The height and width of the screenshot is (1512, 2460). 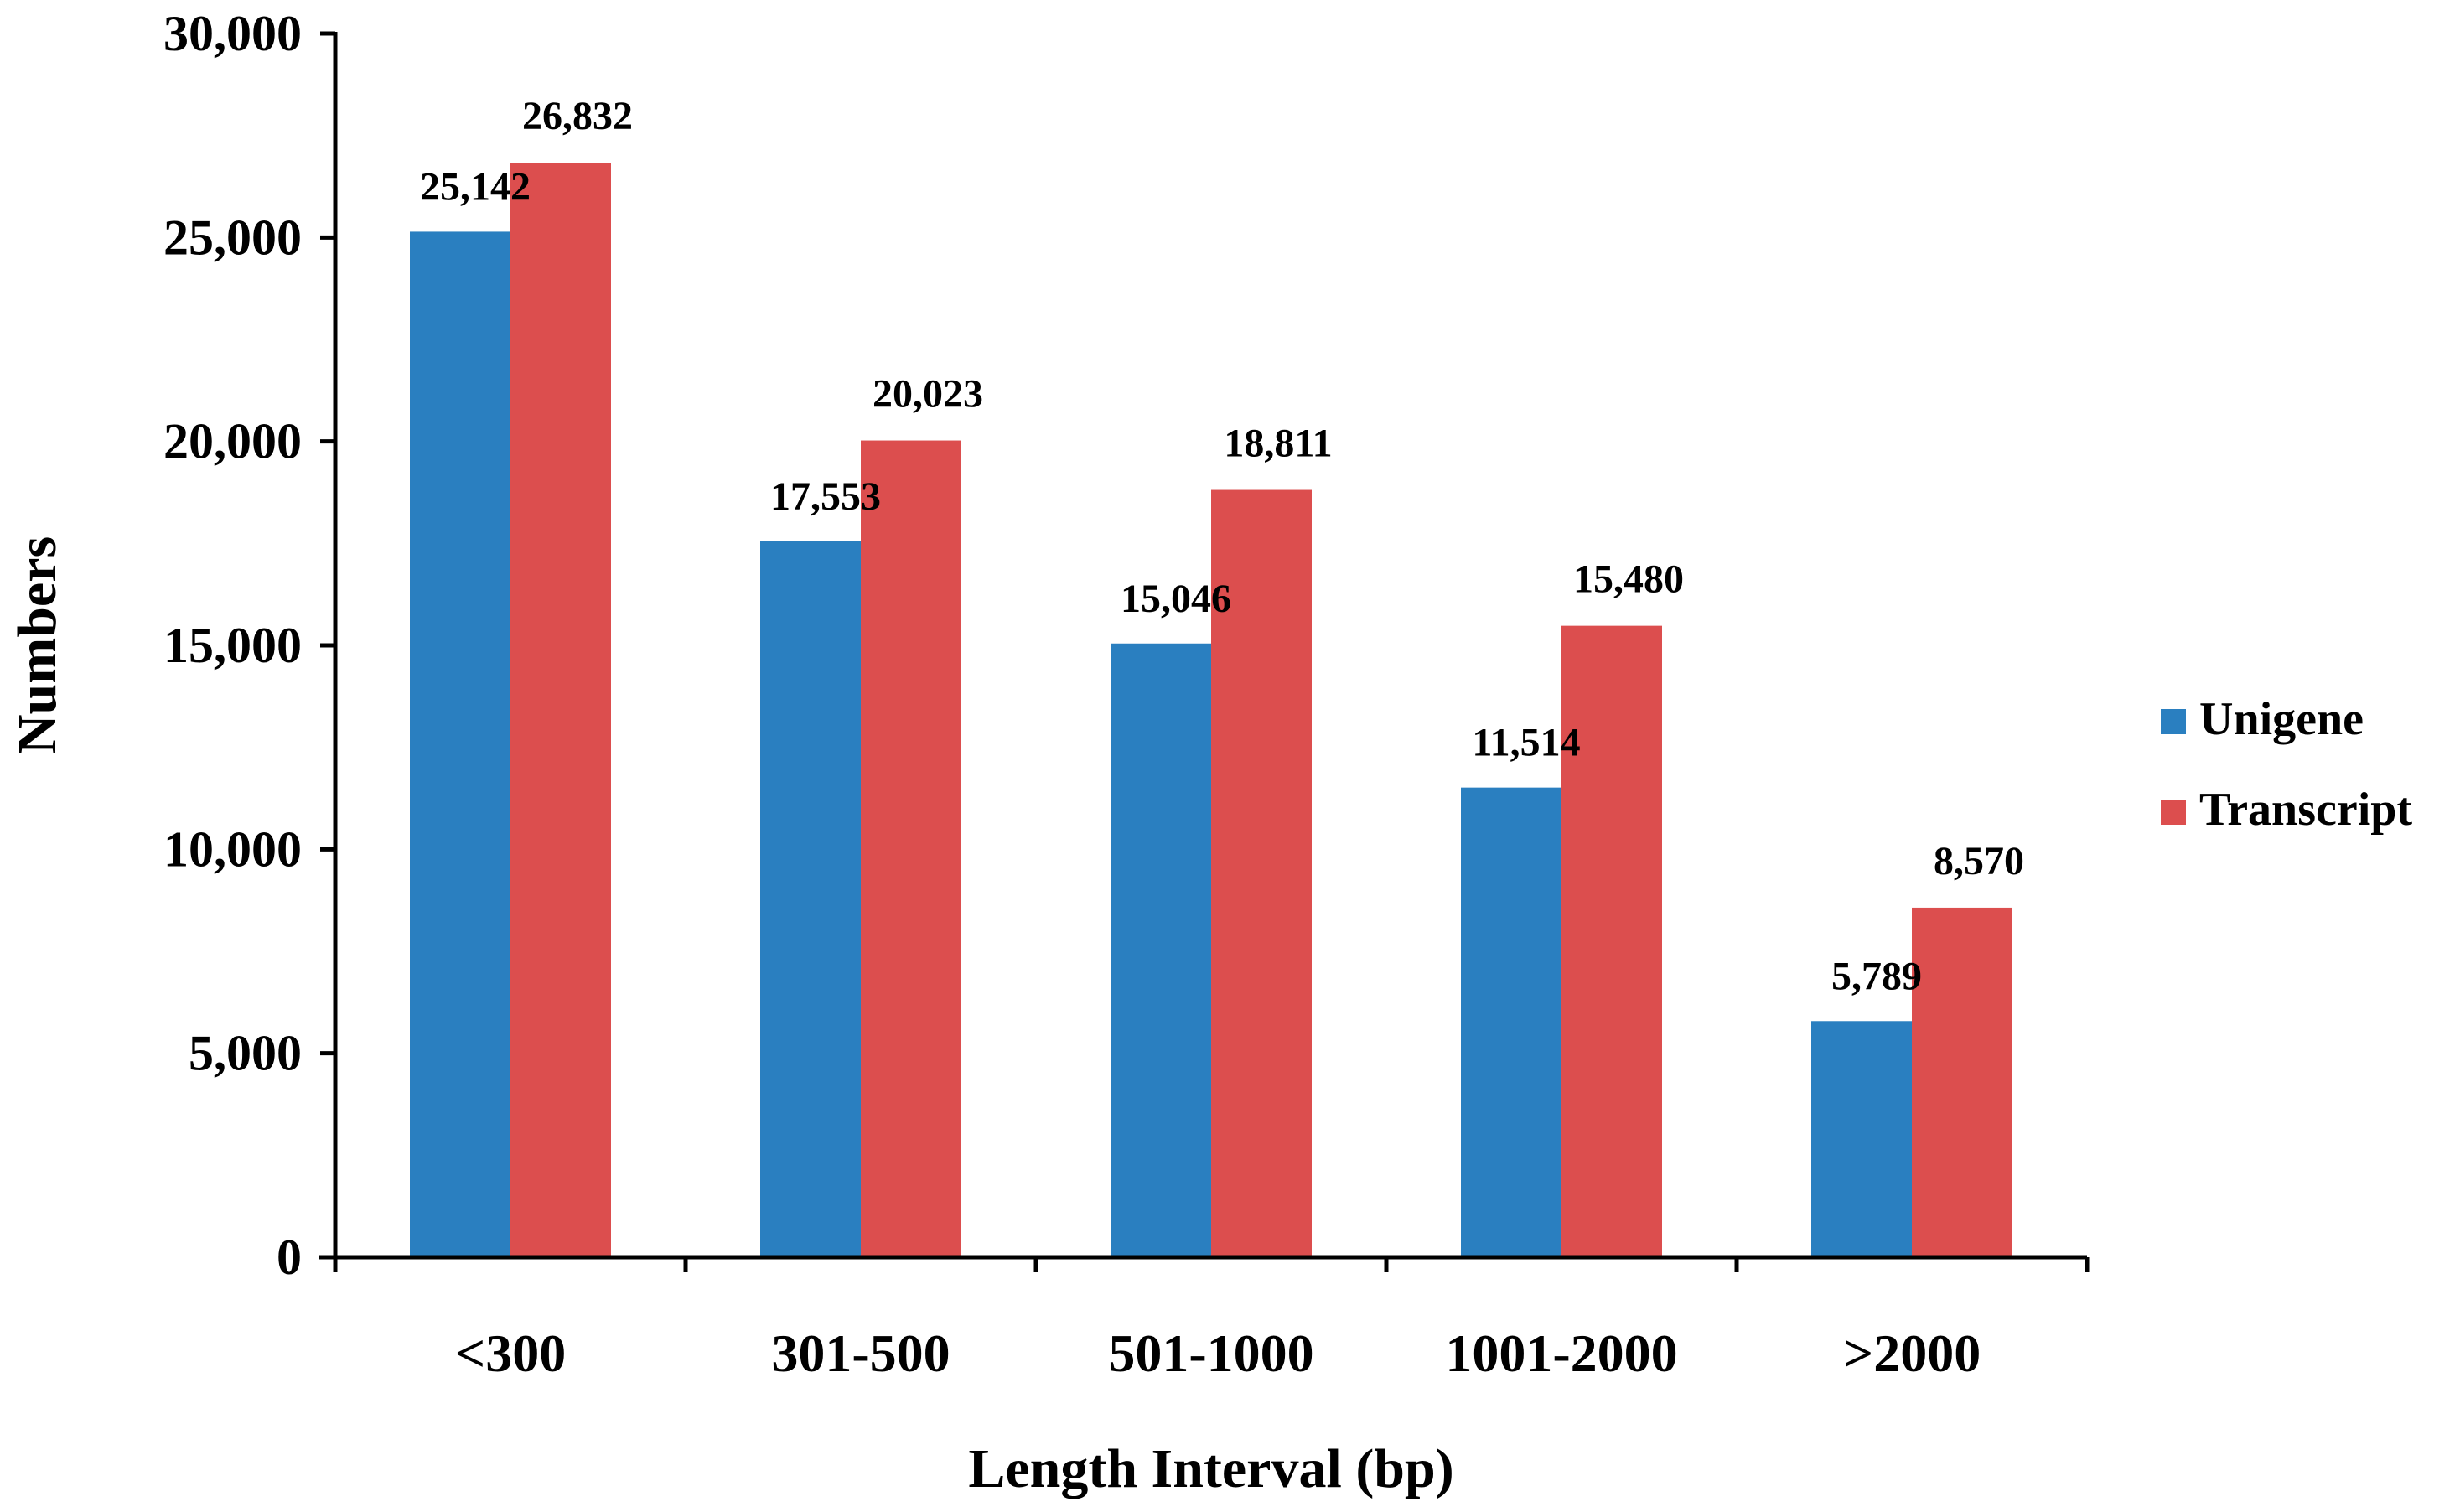 What do you see at coordinates (2286, 764) in the screenshot?
I see `legend: Unigene Transcript` at bounding box center [2286, 764].